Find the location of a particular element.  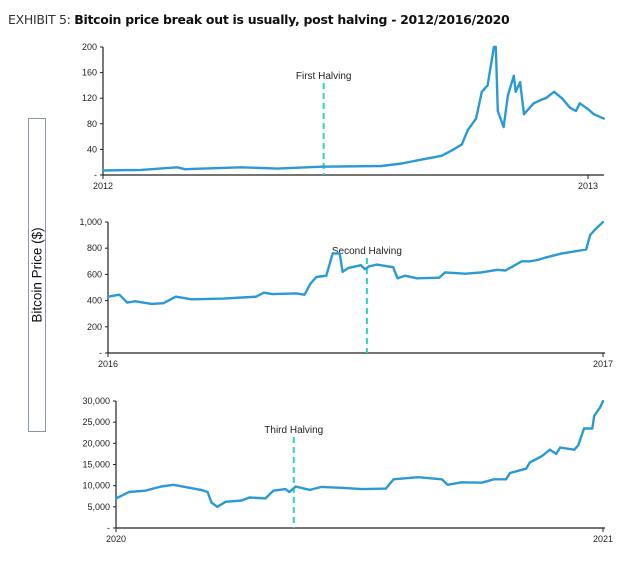

y-tick-label: 120 is located at coordinates (89, 98).